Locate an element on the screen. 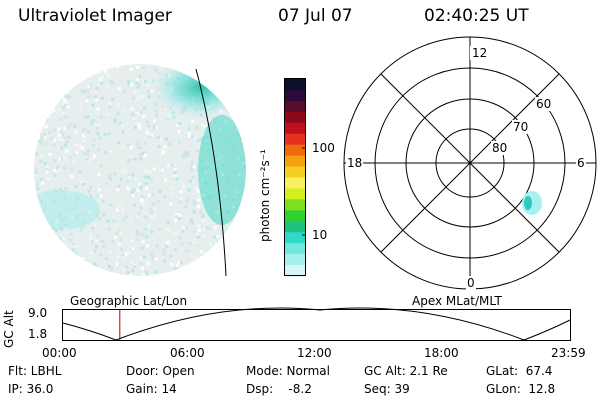 The width and height of the screenshot is (600, 400). mlt-label-0: 0 is located at coordinates (471, 283).